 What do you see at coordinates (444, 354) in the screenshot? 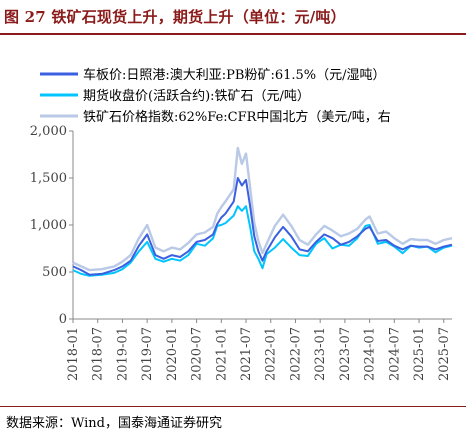
I see `x-tick-label: 2025-07` at bounding box center [444, 354].